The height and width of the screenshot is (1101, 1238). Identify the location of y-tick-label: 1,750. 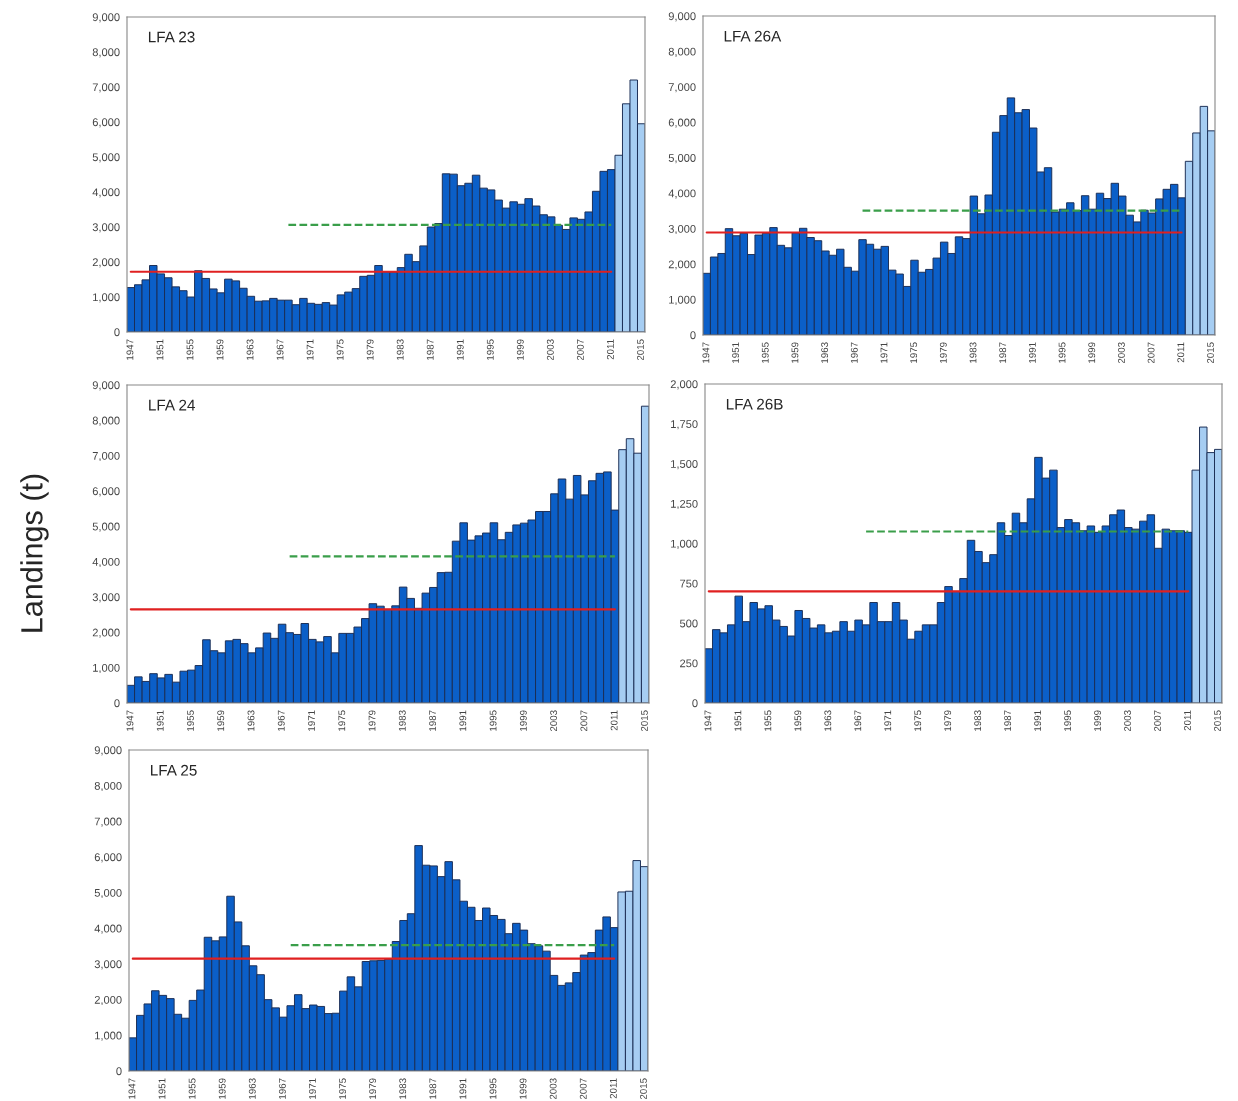
(684, 425).